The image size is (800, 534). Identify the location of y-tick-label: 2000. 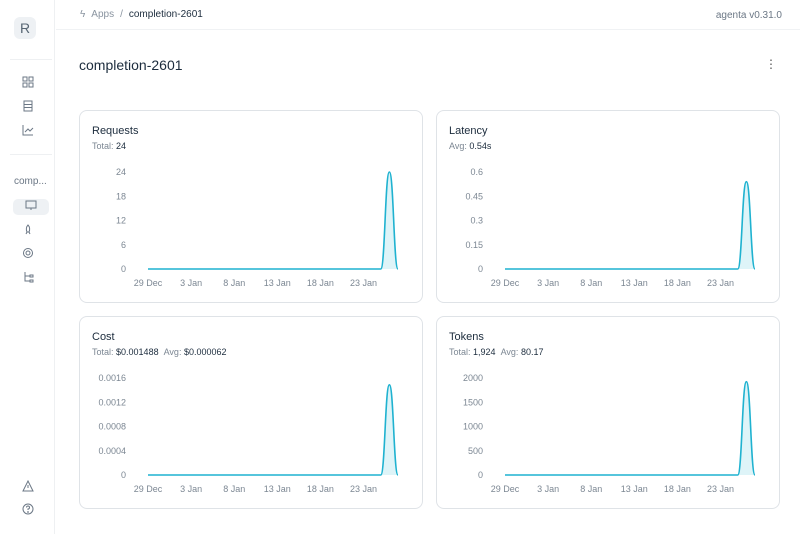
(473, 378).